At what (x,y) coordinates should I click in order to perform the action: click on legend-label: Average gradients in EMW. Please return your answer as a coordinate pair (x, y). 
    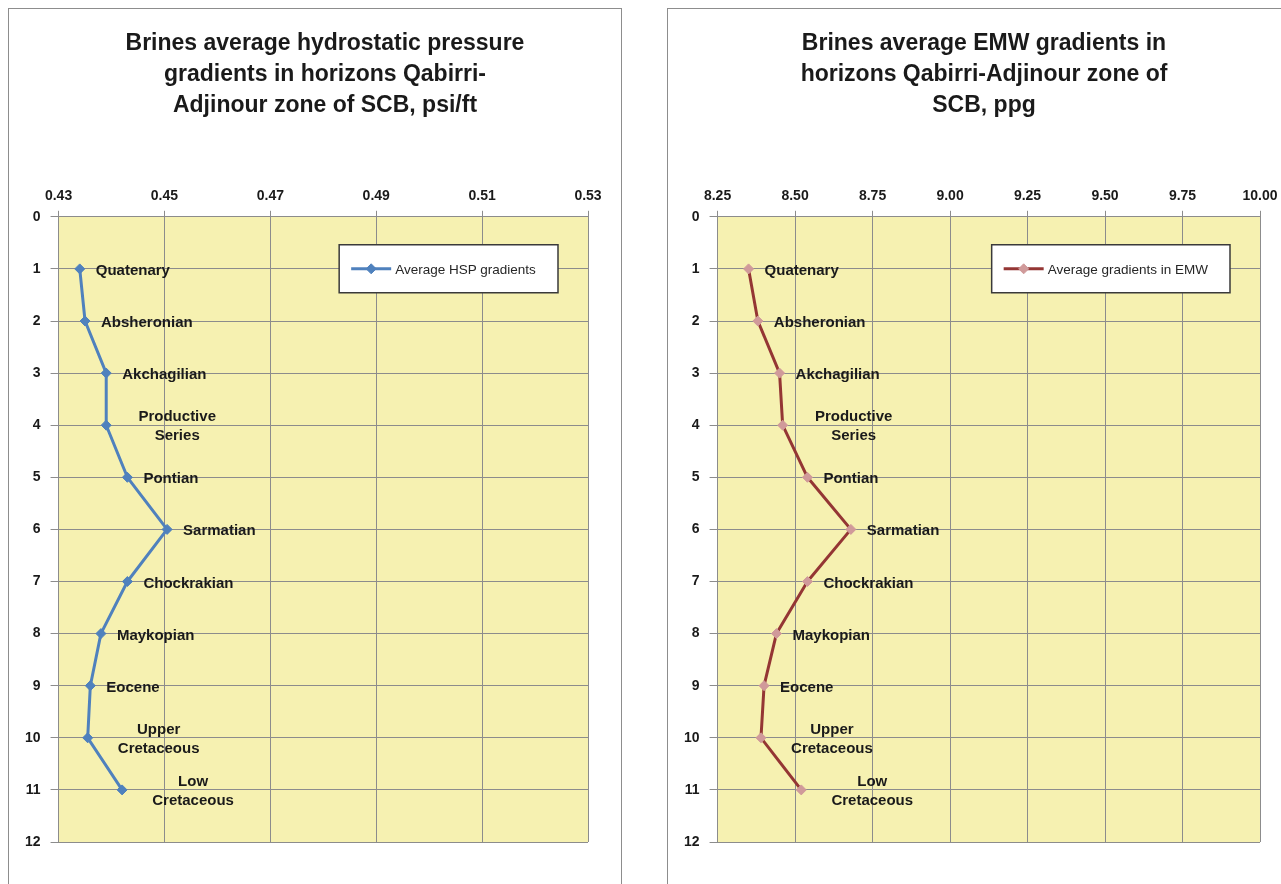
    Looking at the image, I should click on (1128, 269).